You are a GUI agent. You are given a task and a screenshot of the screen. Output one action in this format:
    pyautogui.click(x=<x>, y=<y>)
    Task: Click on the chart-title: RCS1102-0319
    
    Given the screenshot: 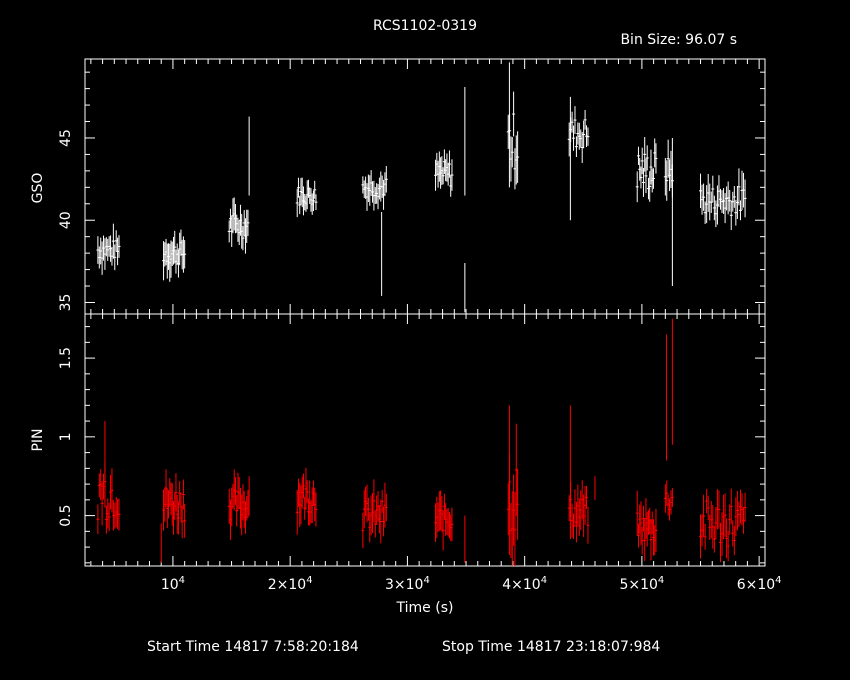 What is the action you would take?
    pyautogui.click(x=425, y=26)
    